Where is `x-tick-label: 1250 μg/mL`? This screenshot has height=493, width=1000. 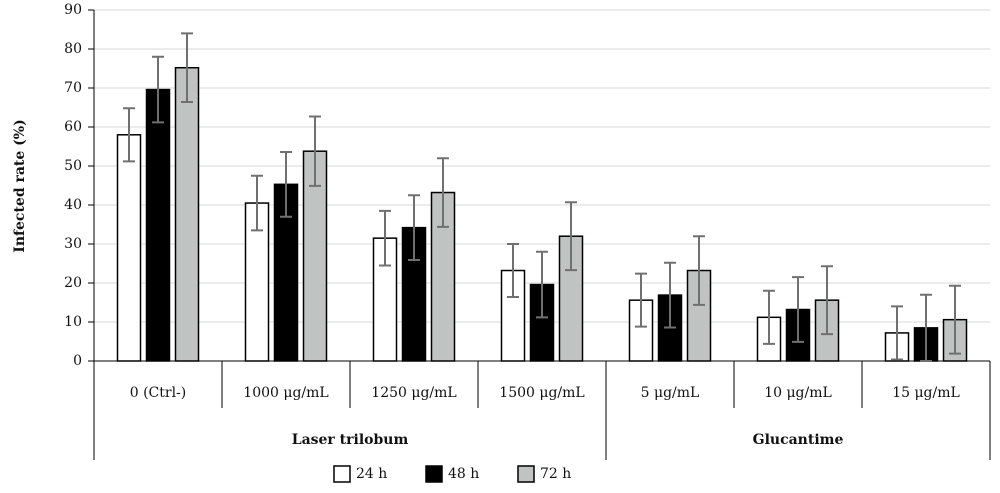
x-tick-label: 1250 μg/mL is located at coordinates (413, 393).